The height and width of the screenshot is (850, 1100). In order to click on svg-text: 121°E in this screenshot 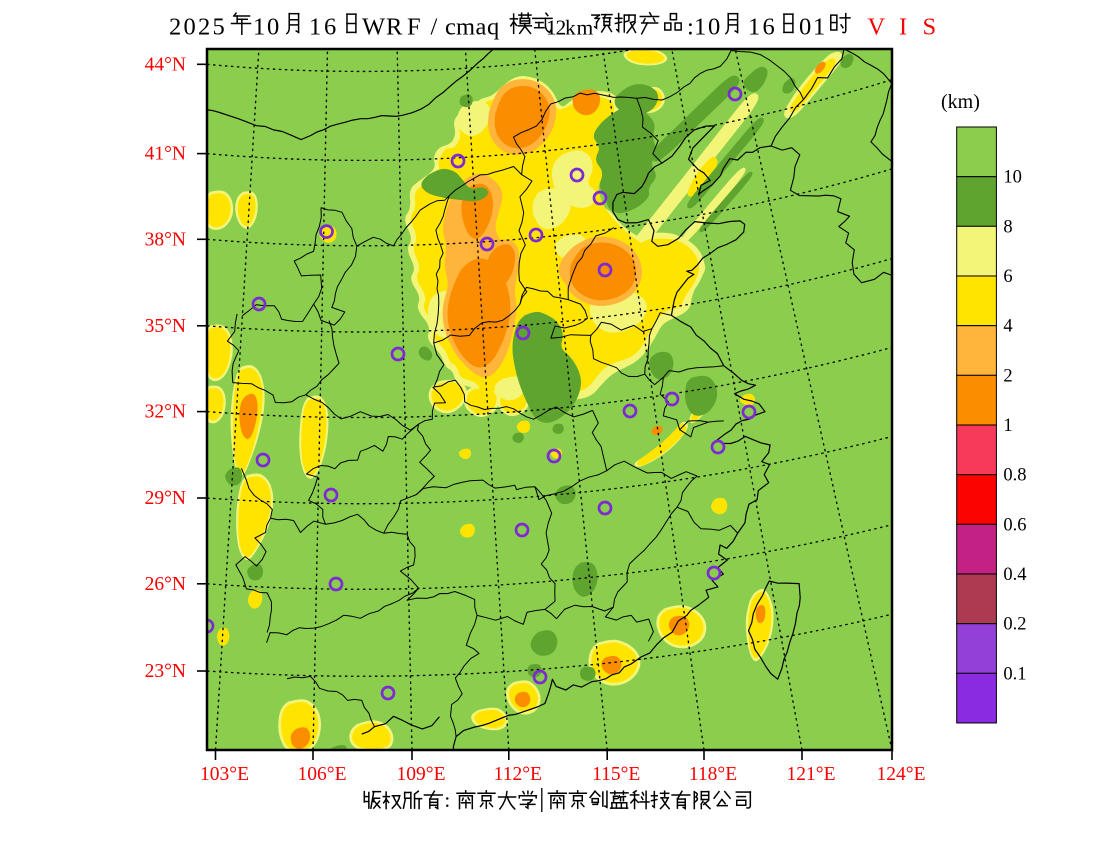, I will do `click(811, 774)`.